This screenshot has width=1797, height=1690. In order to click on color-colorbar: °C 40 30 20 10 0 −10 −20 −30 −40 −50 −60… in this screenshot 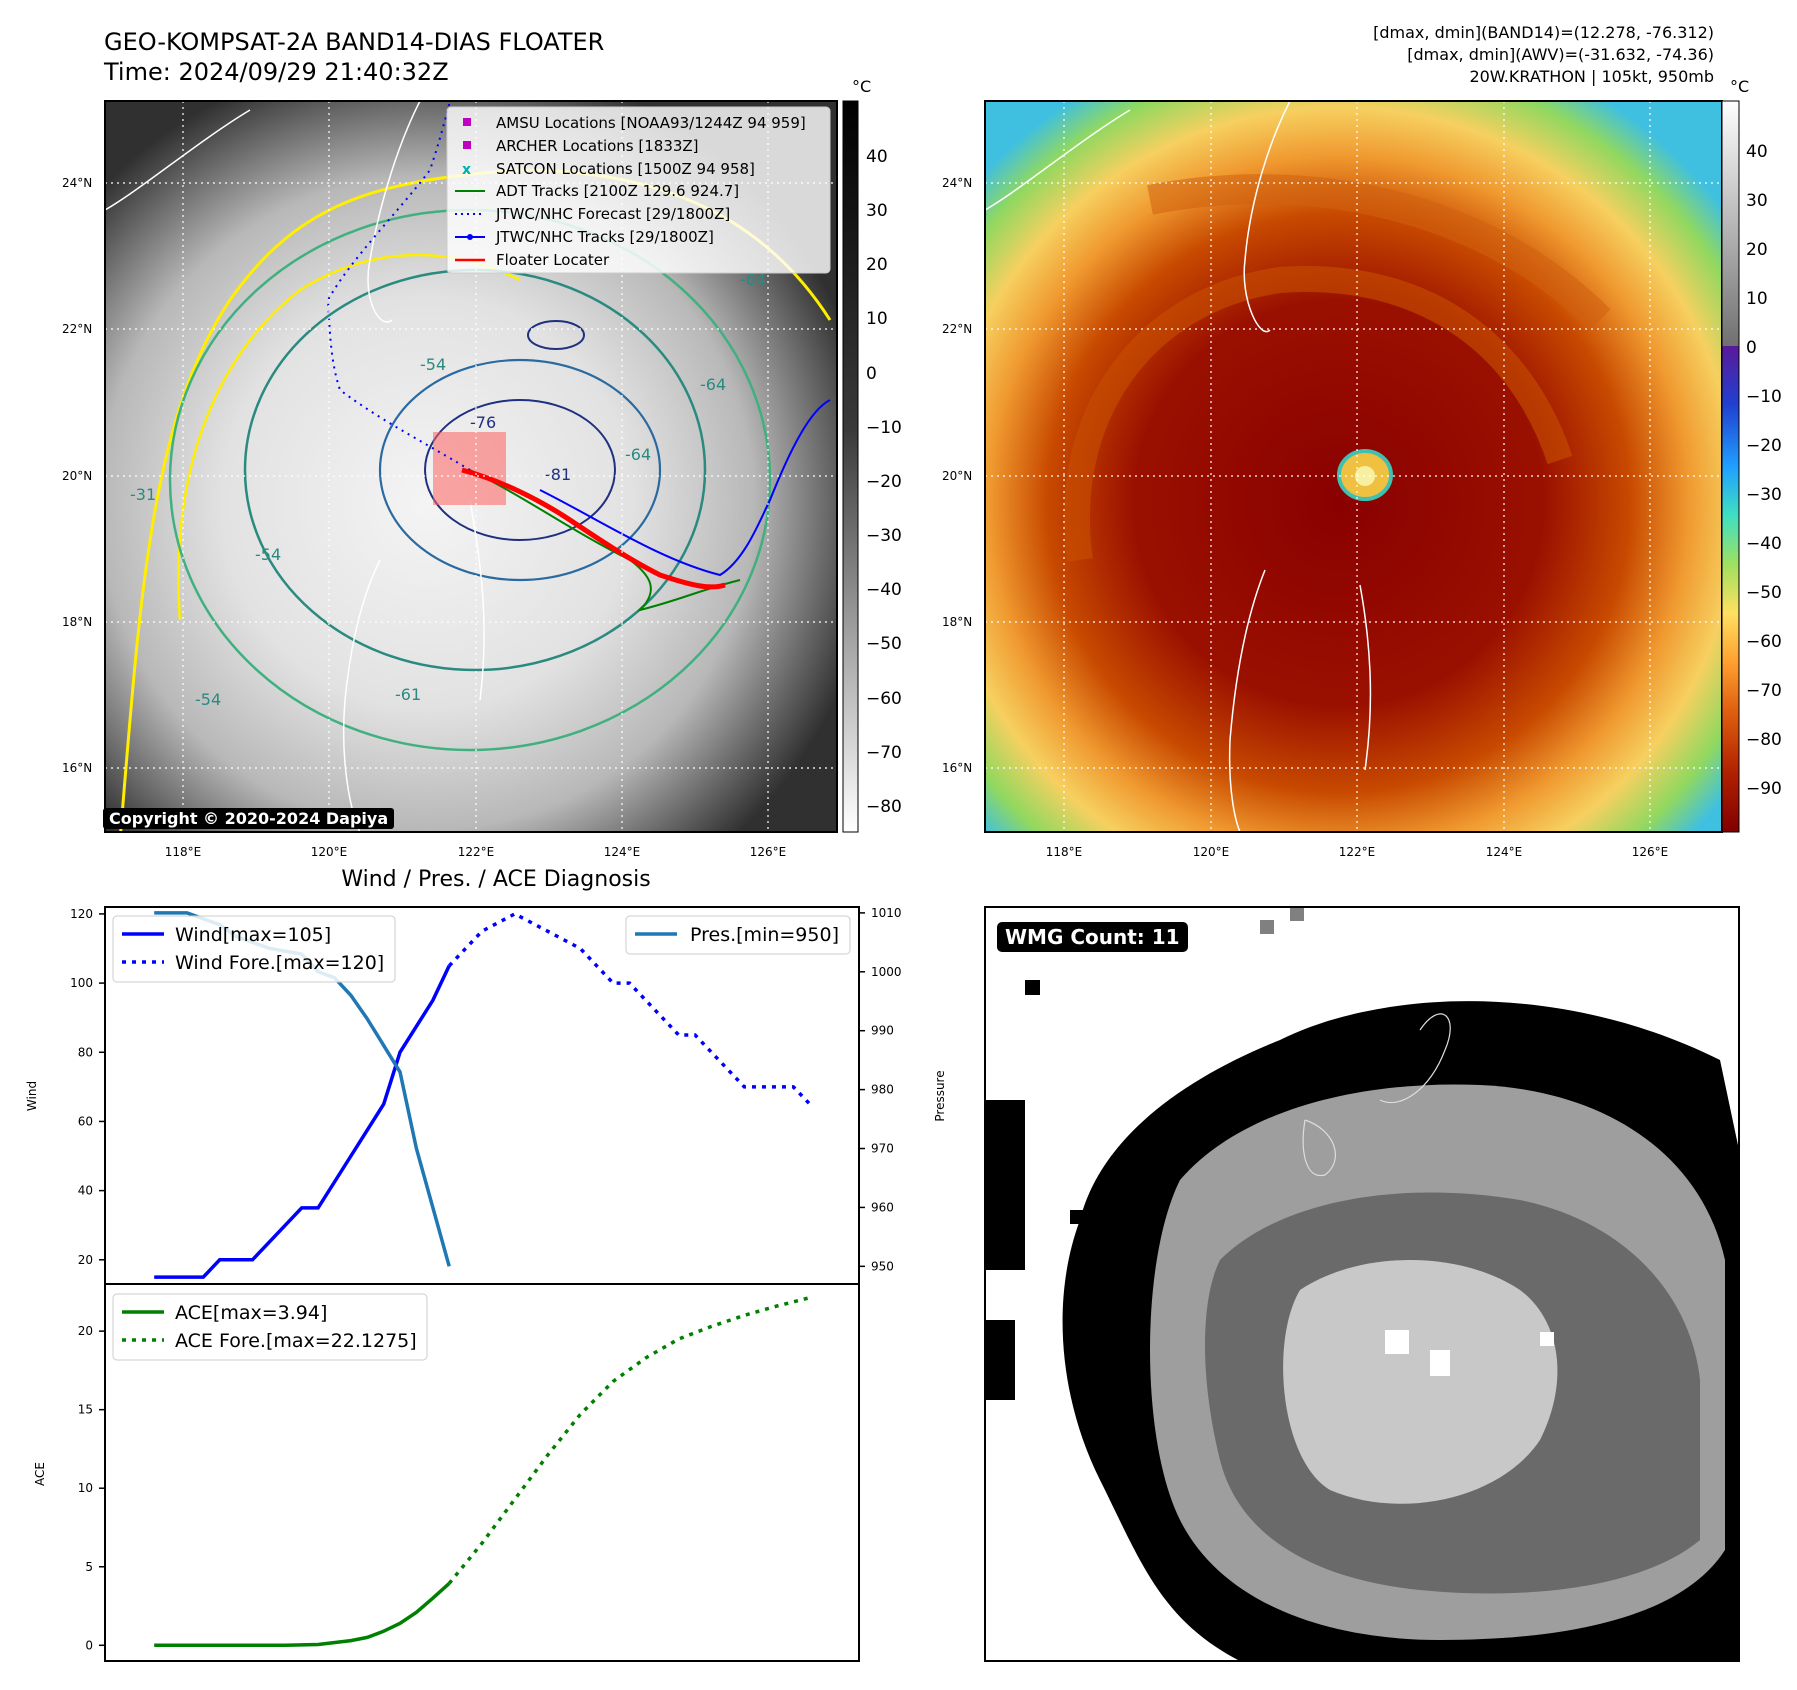, I will do `click(1751, 455)`.